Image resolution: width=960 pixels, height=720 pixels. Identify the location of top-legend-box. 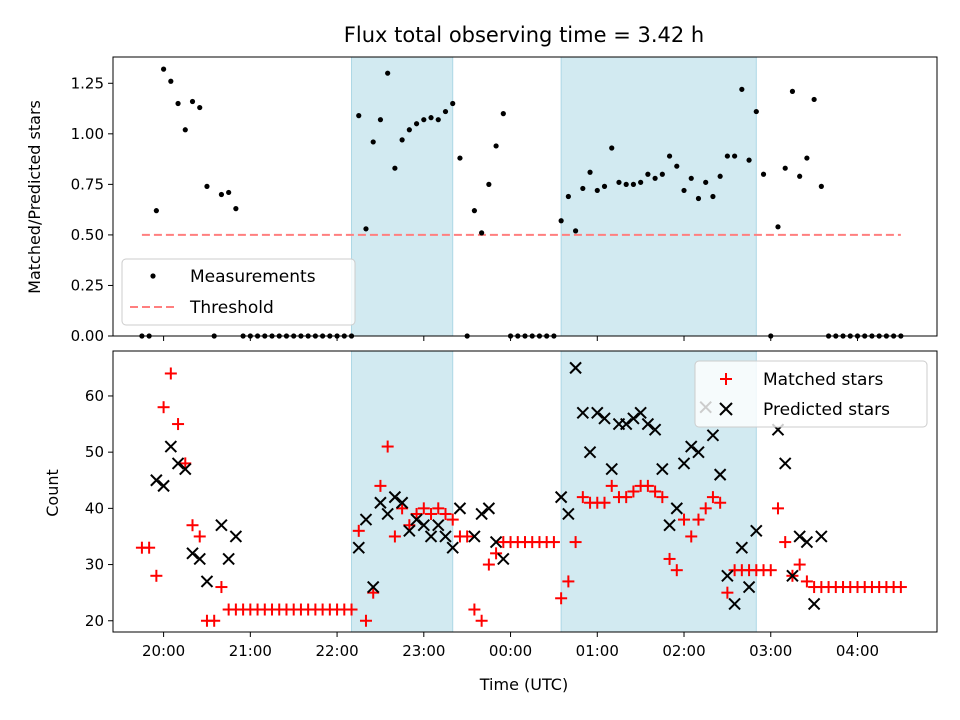
(238, 292).